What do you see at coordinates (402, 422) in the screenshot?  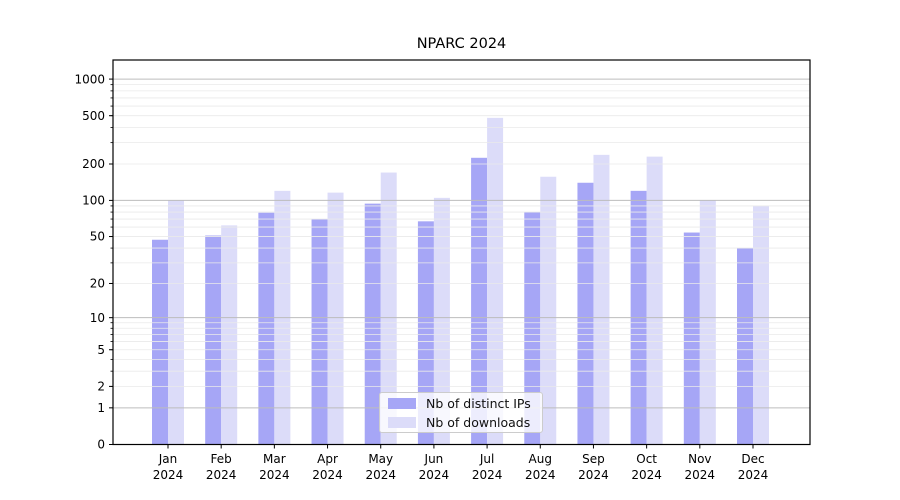 I see `legend-swatch-downloads` at bounding box center [402, 422].